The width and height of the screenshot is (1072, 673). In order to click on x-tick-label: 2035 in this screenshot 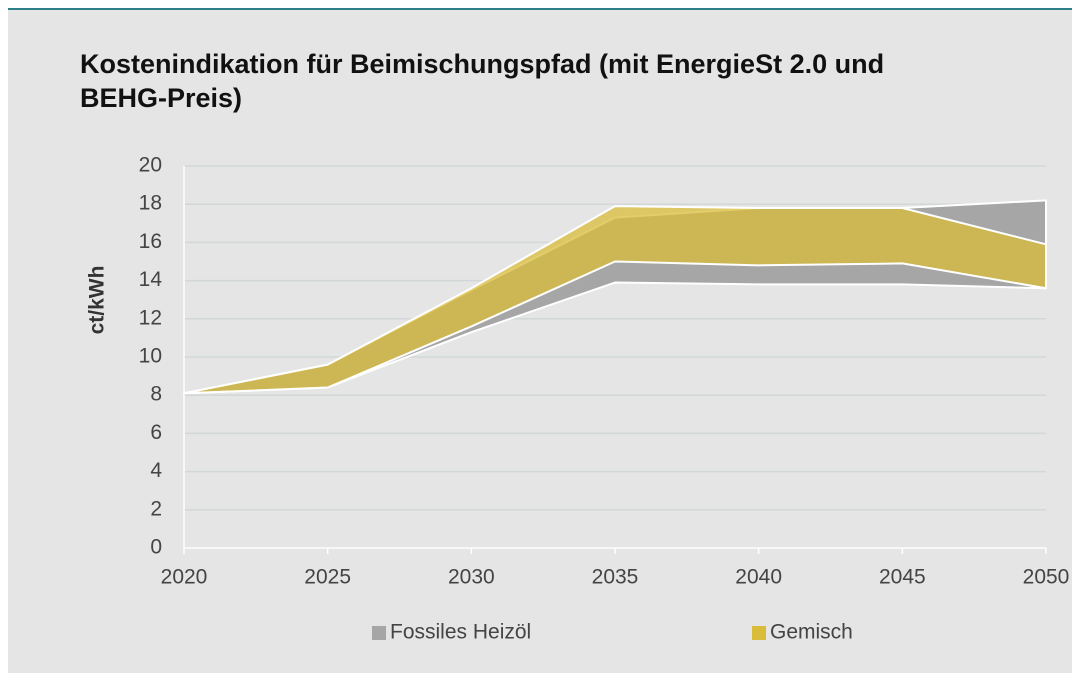, I will do `click(615, 577)`.